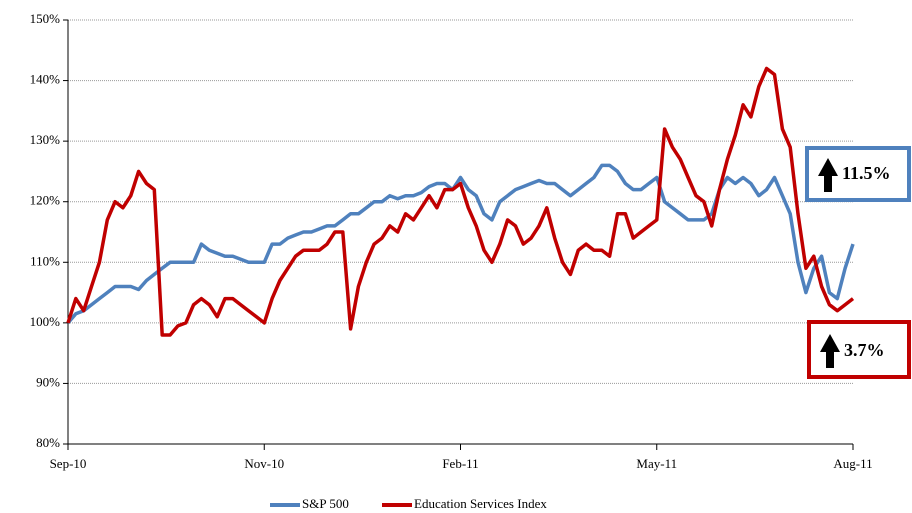  What do you see at coordinates (460, 463) in the screenshot?
I see `x-tick-label: Feb-11` at bounding box center [460, 463].